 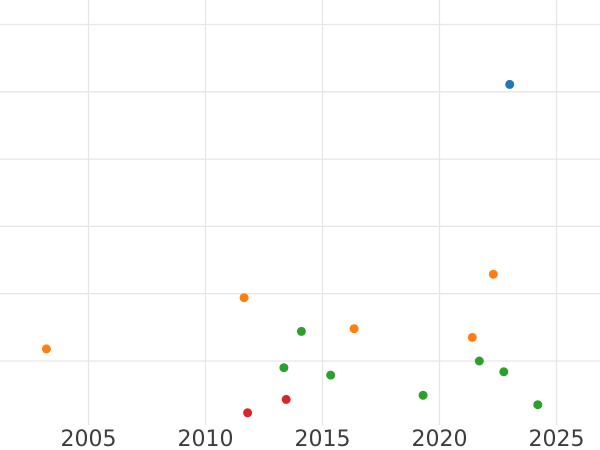 I want to click on x-tick-label: 2020, so click(x=440, y=438).